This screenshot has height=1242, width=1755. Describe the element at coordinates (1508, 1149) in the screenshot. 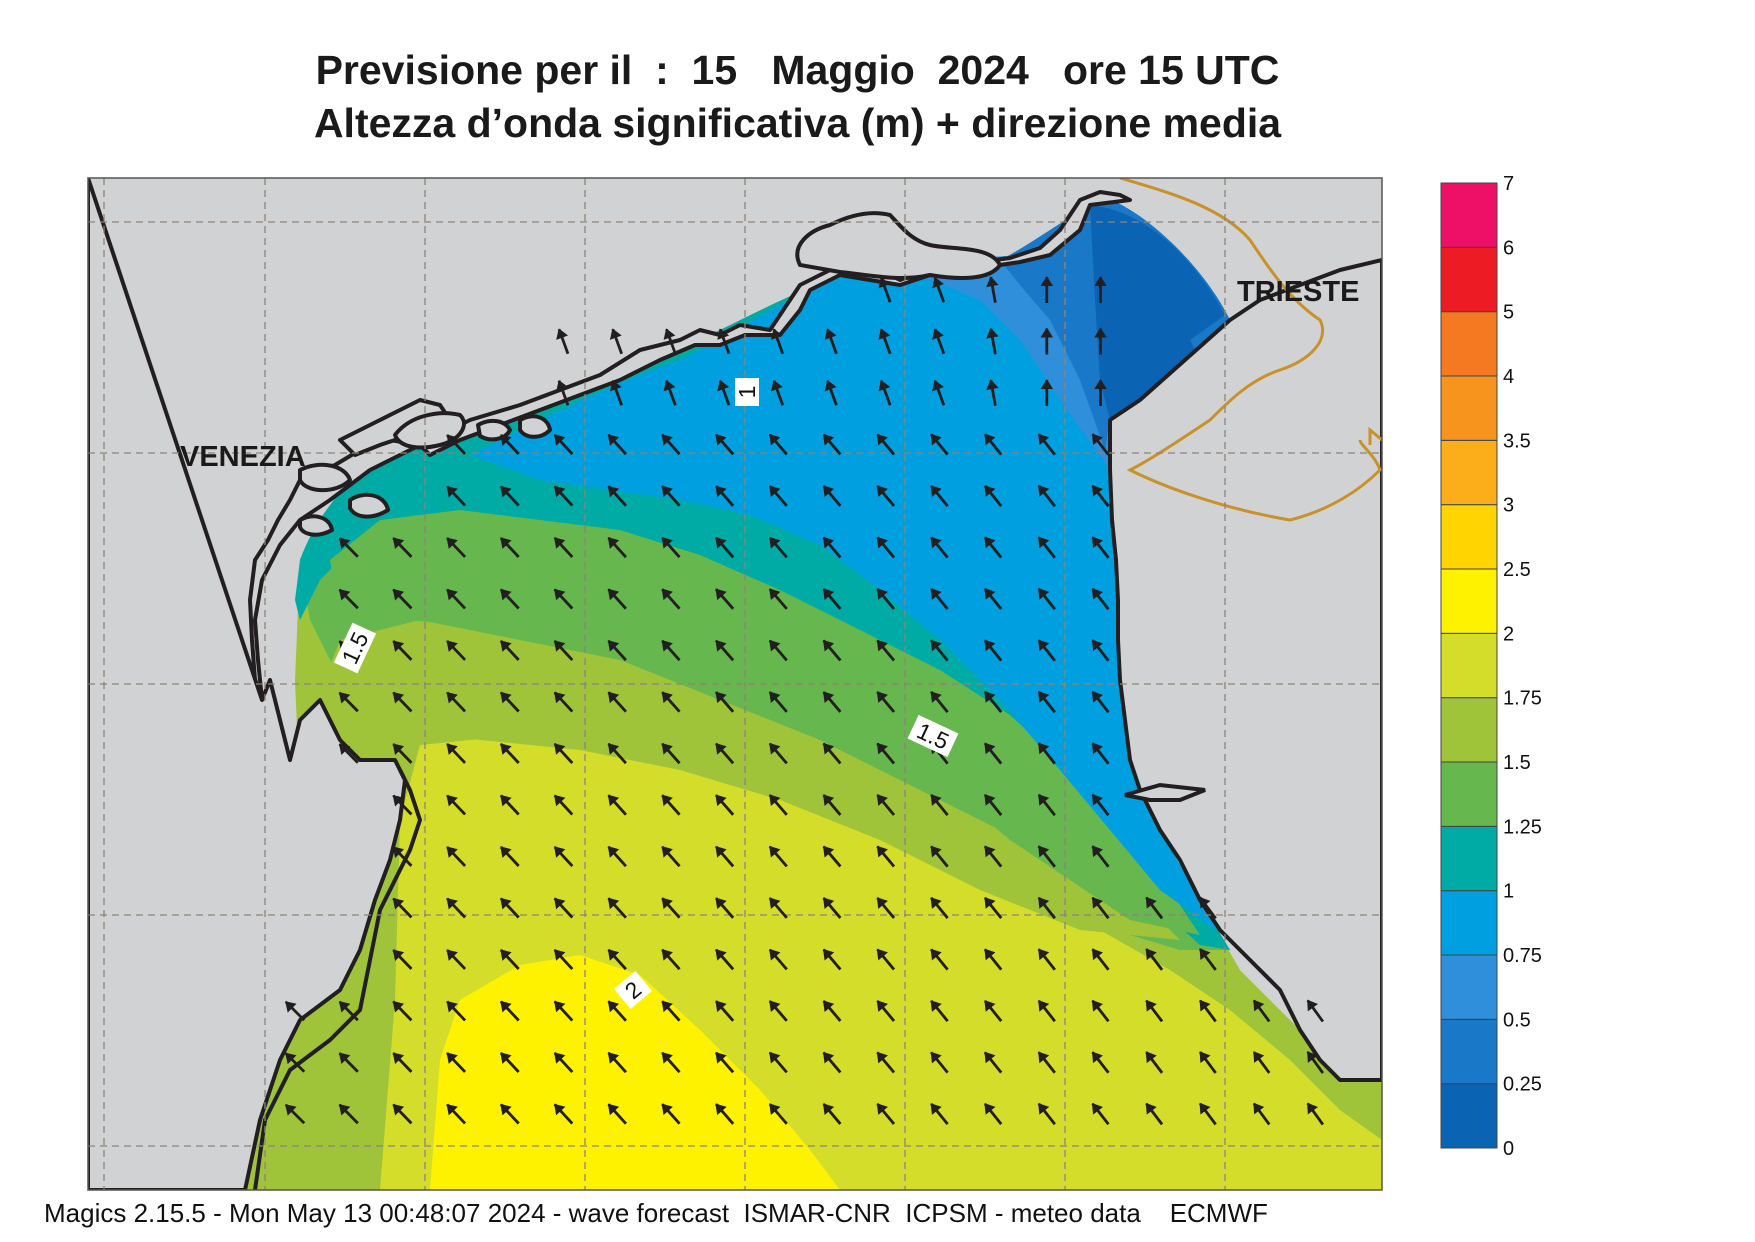

I see `colorbar-tick-label: 0` at that location.